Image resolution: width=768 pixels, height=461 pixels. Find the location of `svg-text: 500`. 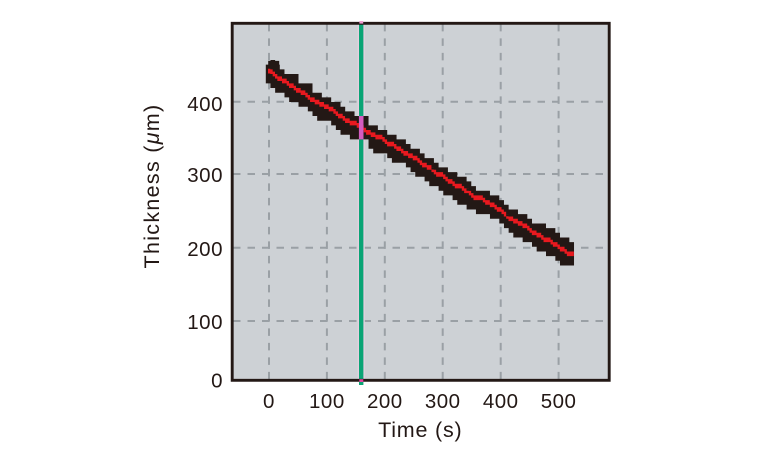

svg-text: 500 is located at coordinates (559, 401).